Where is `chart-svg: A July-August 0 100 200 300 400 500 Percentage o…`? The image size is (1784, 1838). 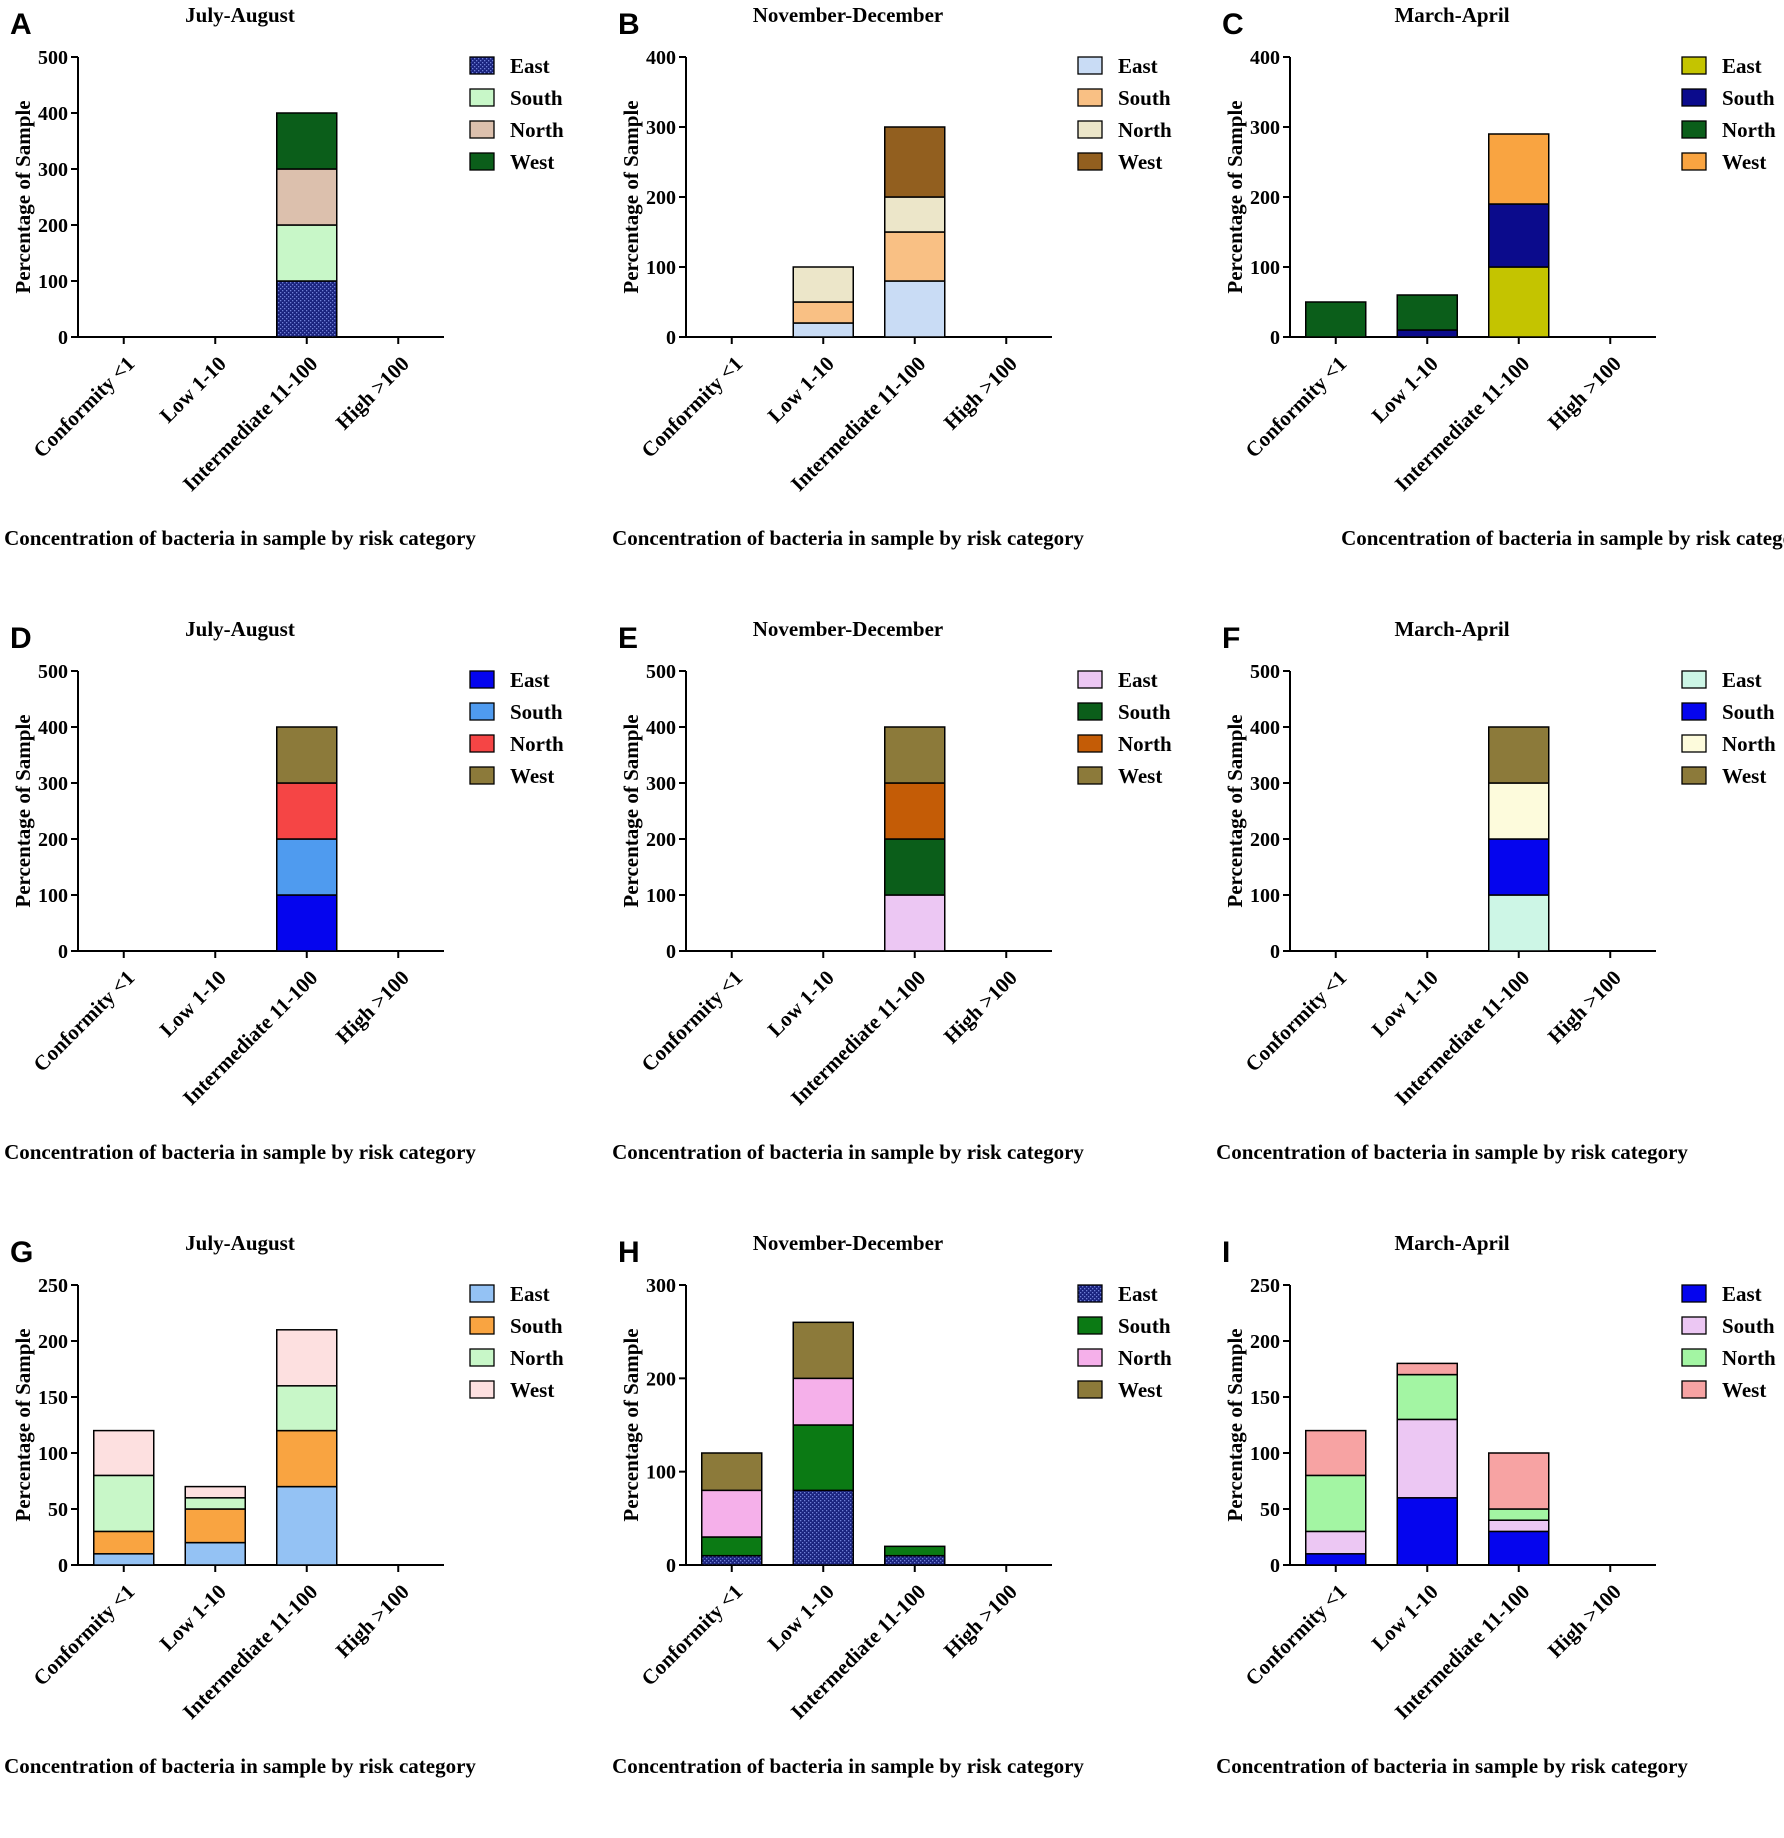
chart-svg: A July-August 0 100 200 300 400 500 Percentage o… is located at coordinates (284, 276).